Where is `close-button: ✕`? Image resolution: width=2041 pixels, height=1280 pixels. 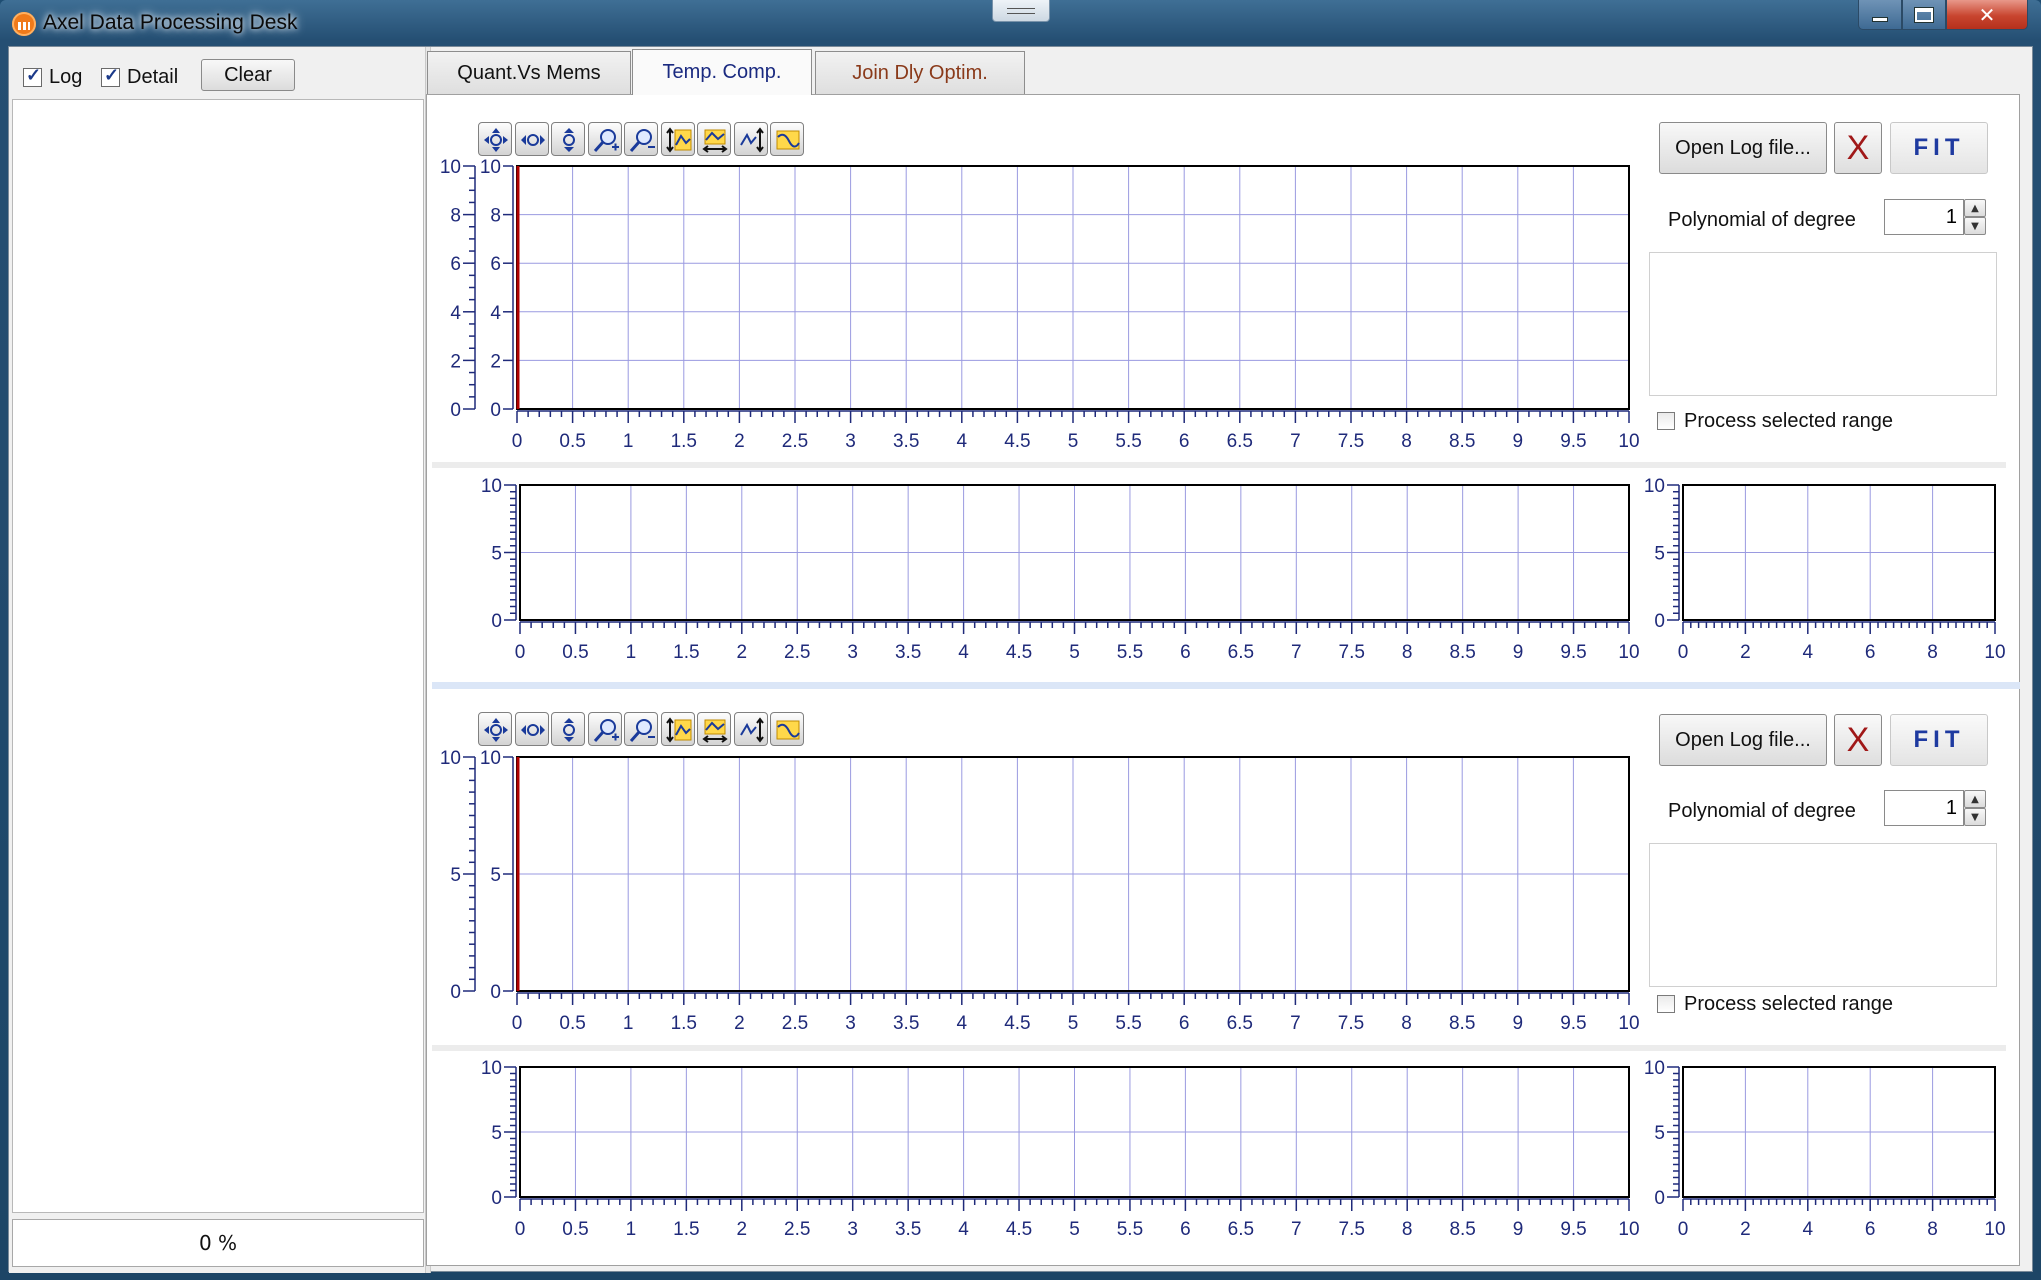
close-button: ✕ is located at coordinates (1987, 15).